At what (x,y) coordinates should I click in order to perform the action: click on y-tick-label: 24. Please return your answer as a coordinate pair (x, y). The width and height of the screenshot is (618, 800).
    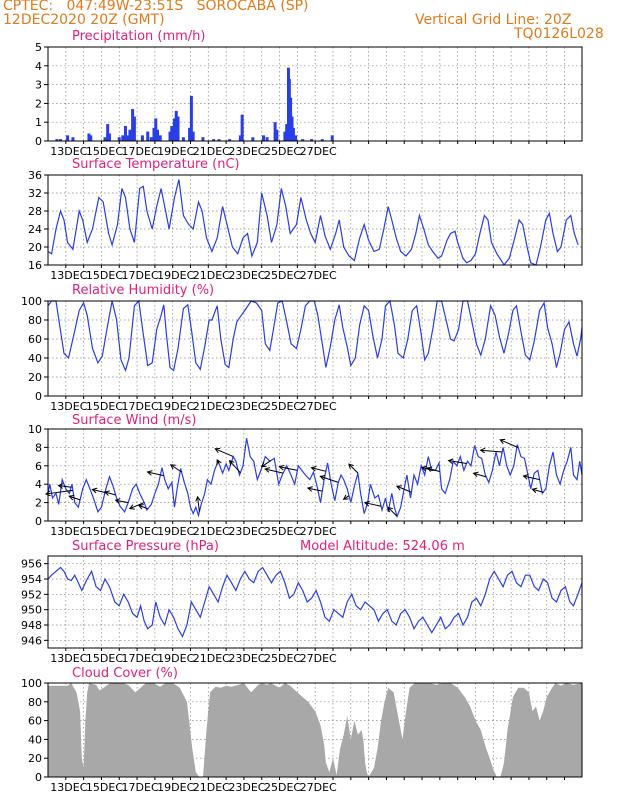
    Looking at the image, I should click on (35, 229).